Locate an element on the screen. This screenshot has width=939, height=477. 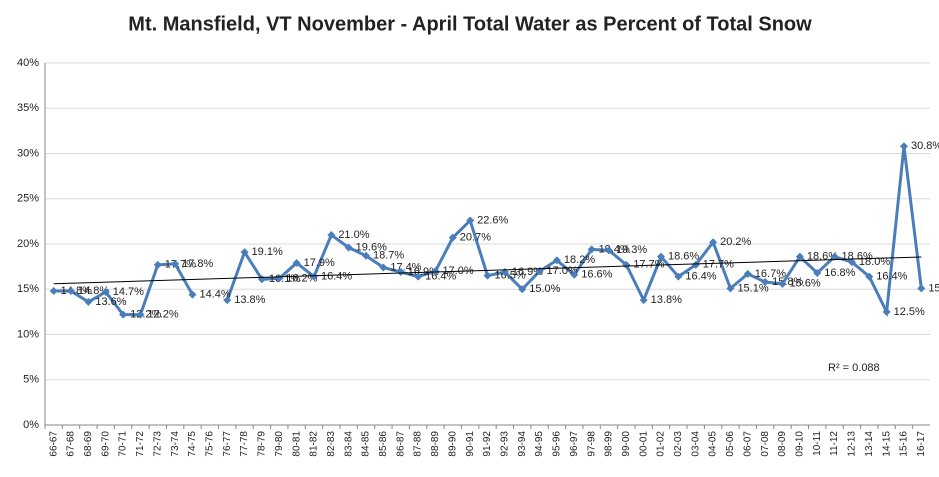
x-tick-label: 90-91 is located at coordinates (470, 444).